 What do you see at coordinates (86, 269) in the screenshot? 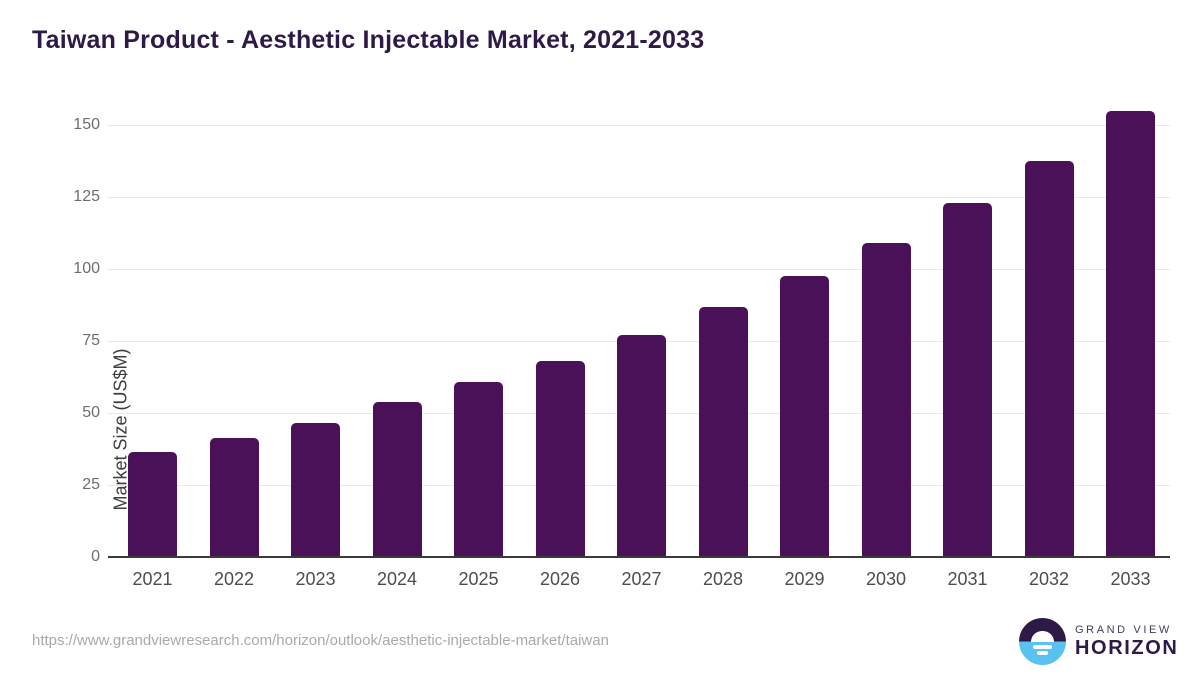
I see `y-tick-label-100: 100` at bounding box center [86, 269].